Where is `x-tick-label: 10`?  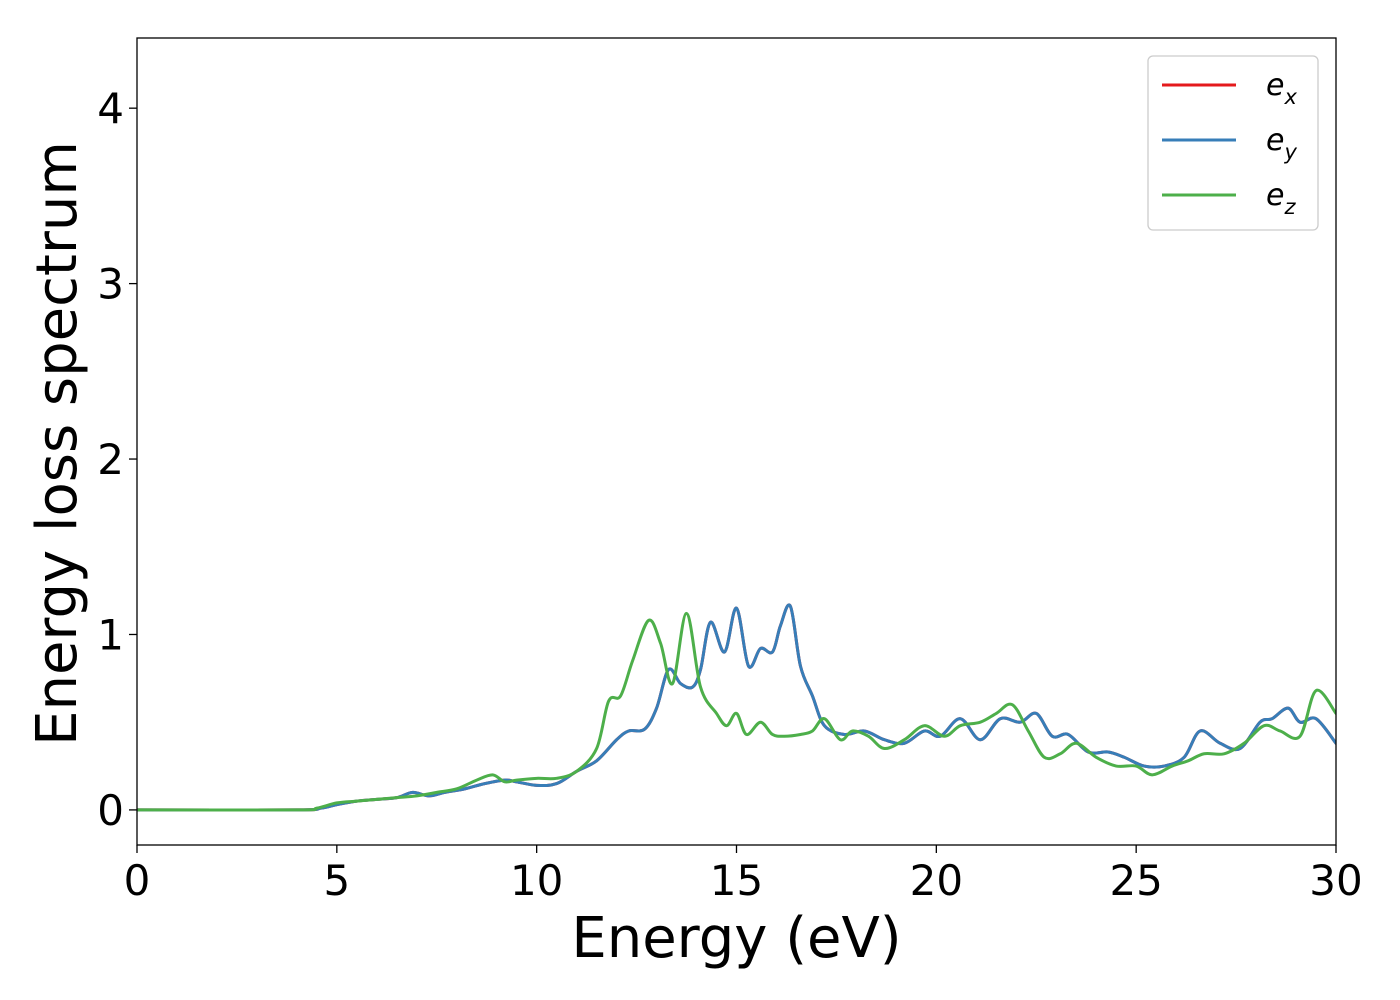
x-tick-label: 10 is located at coordinates (536, 880).